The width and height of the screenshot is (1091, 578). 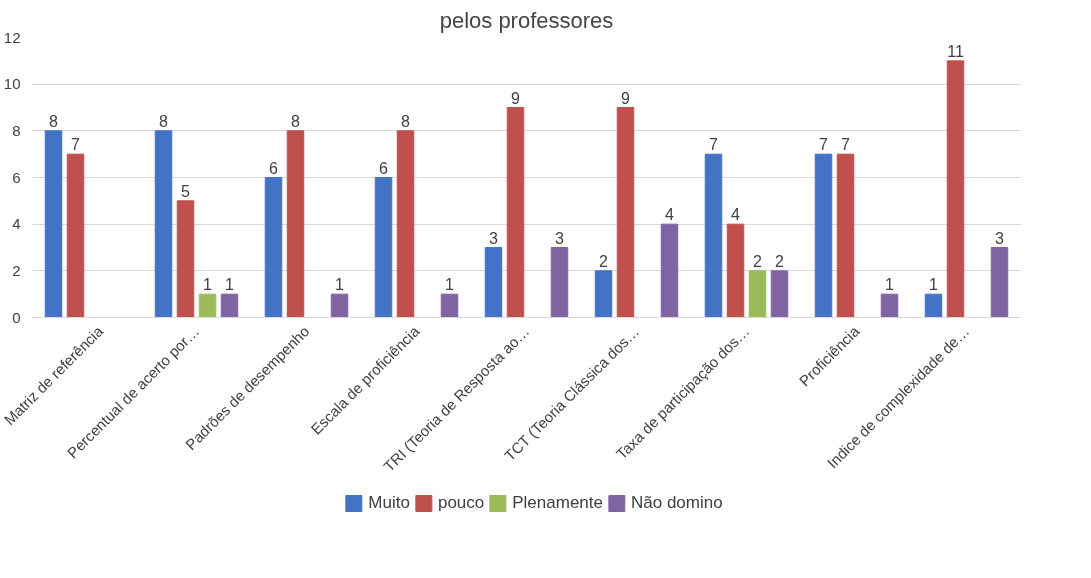 What do you see at coordinates (12, 84) in the screenshot?
I see `y-tick-label: 10` at bounding box center [12, 84].